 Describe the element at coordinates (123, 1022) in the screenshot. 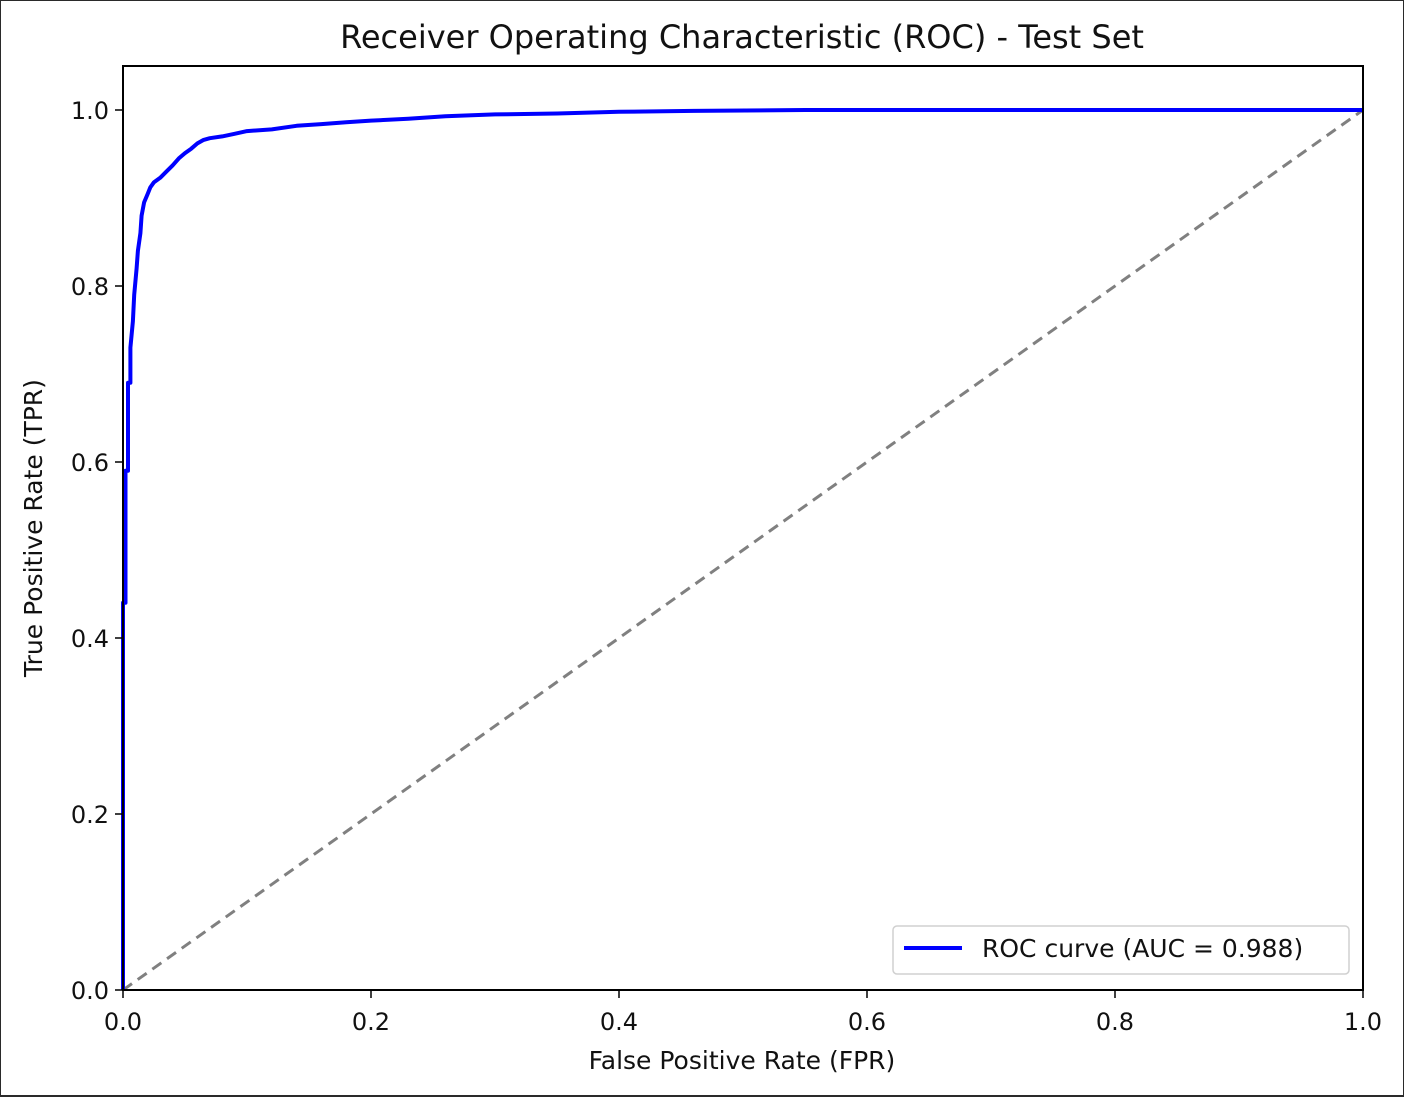

I see `x-tick-label: 0.0` at that location.